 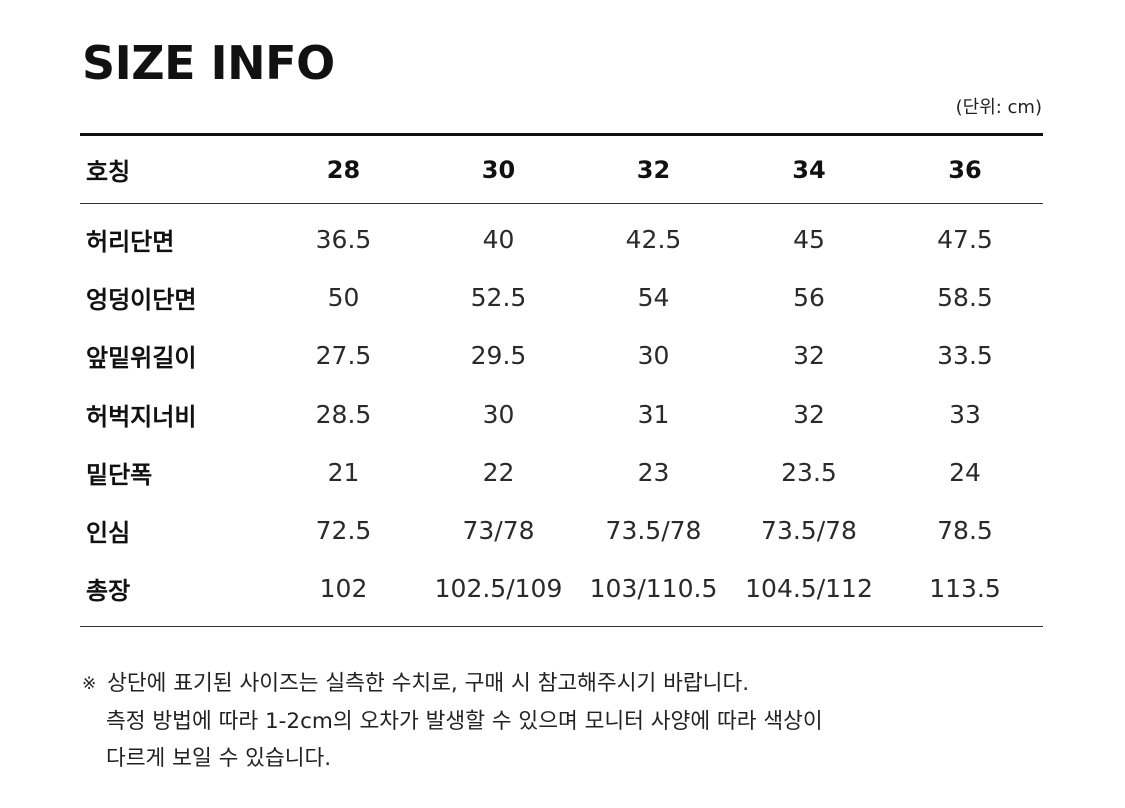 I want to click on table-cell: 52.5, so click(x=498, y=297).